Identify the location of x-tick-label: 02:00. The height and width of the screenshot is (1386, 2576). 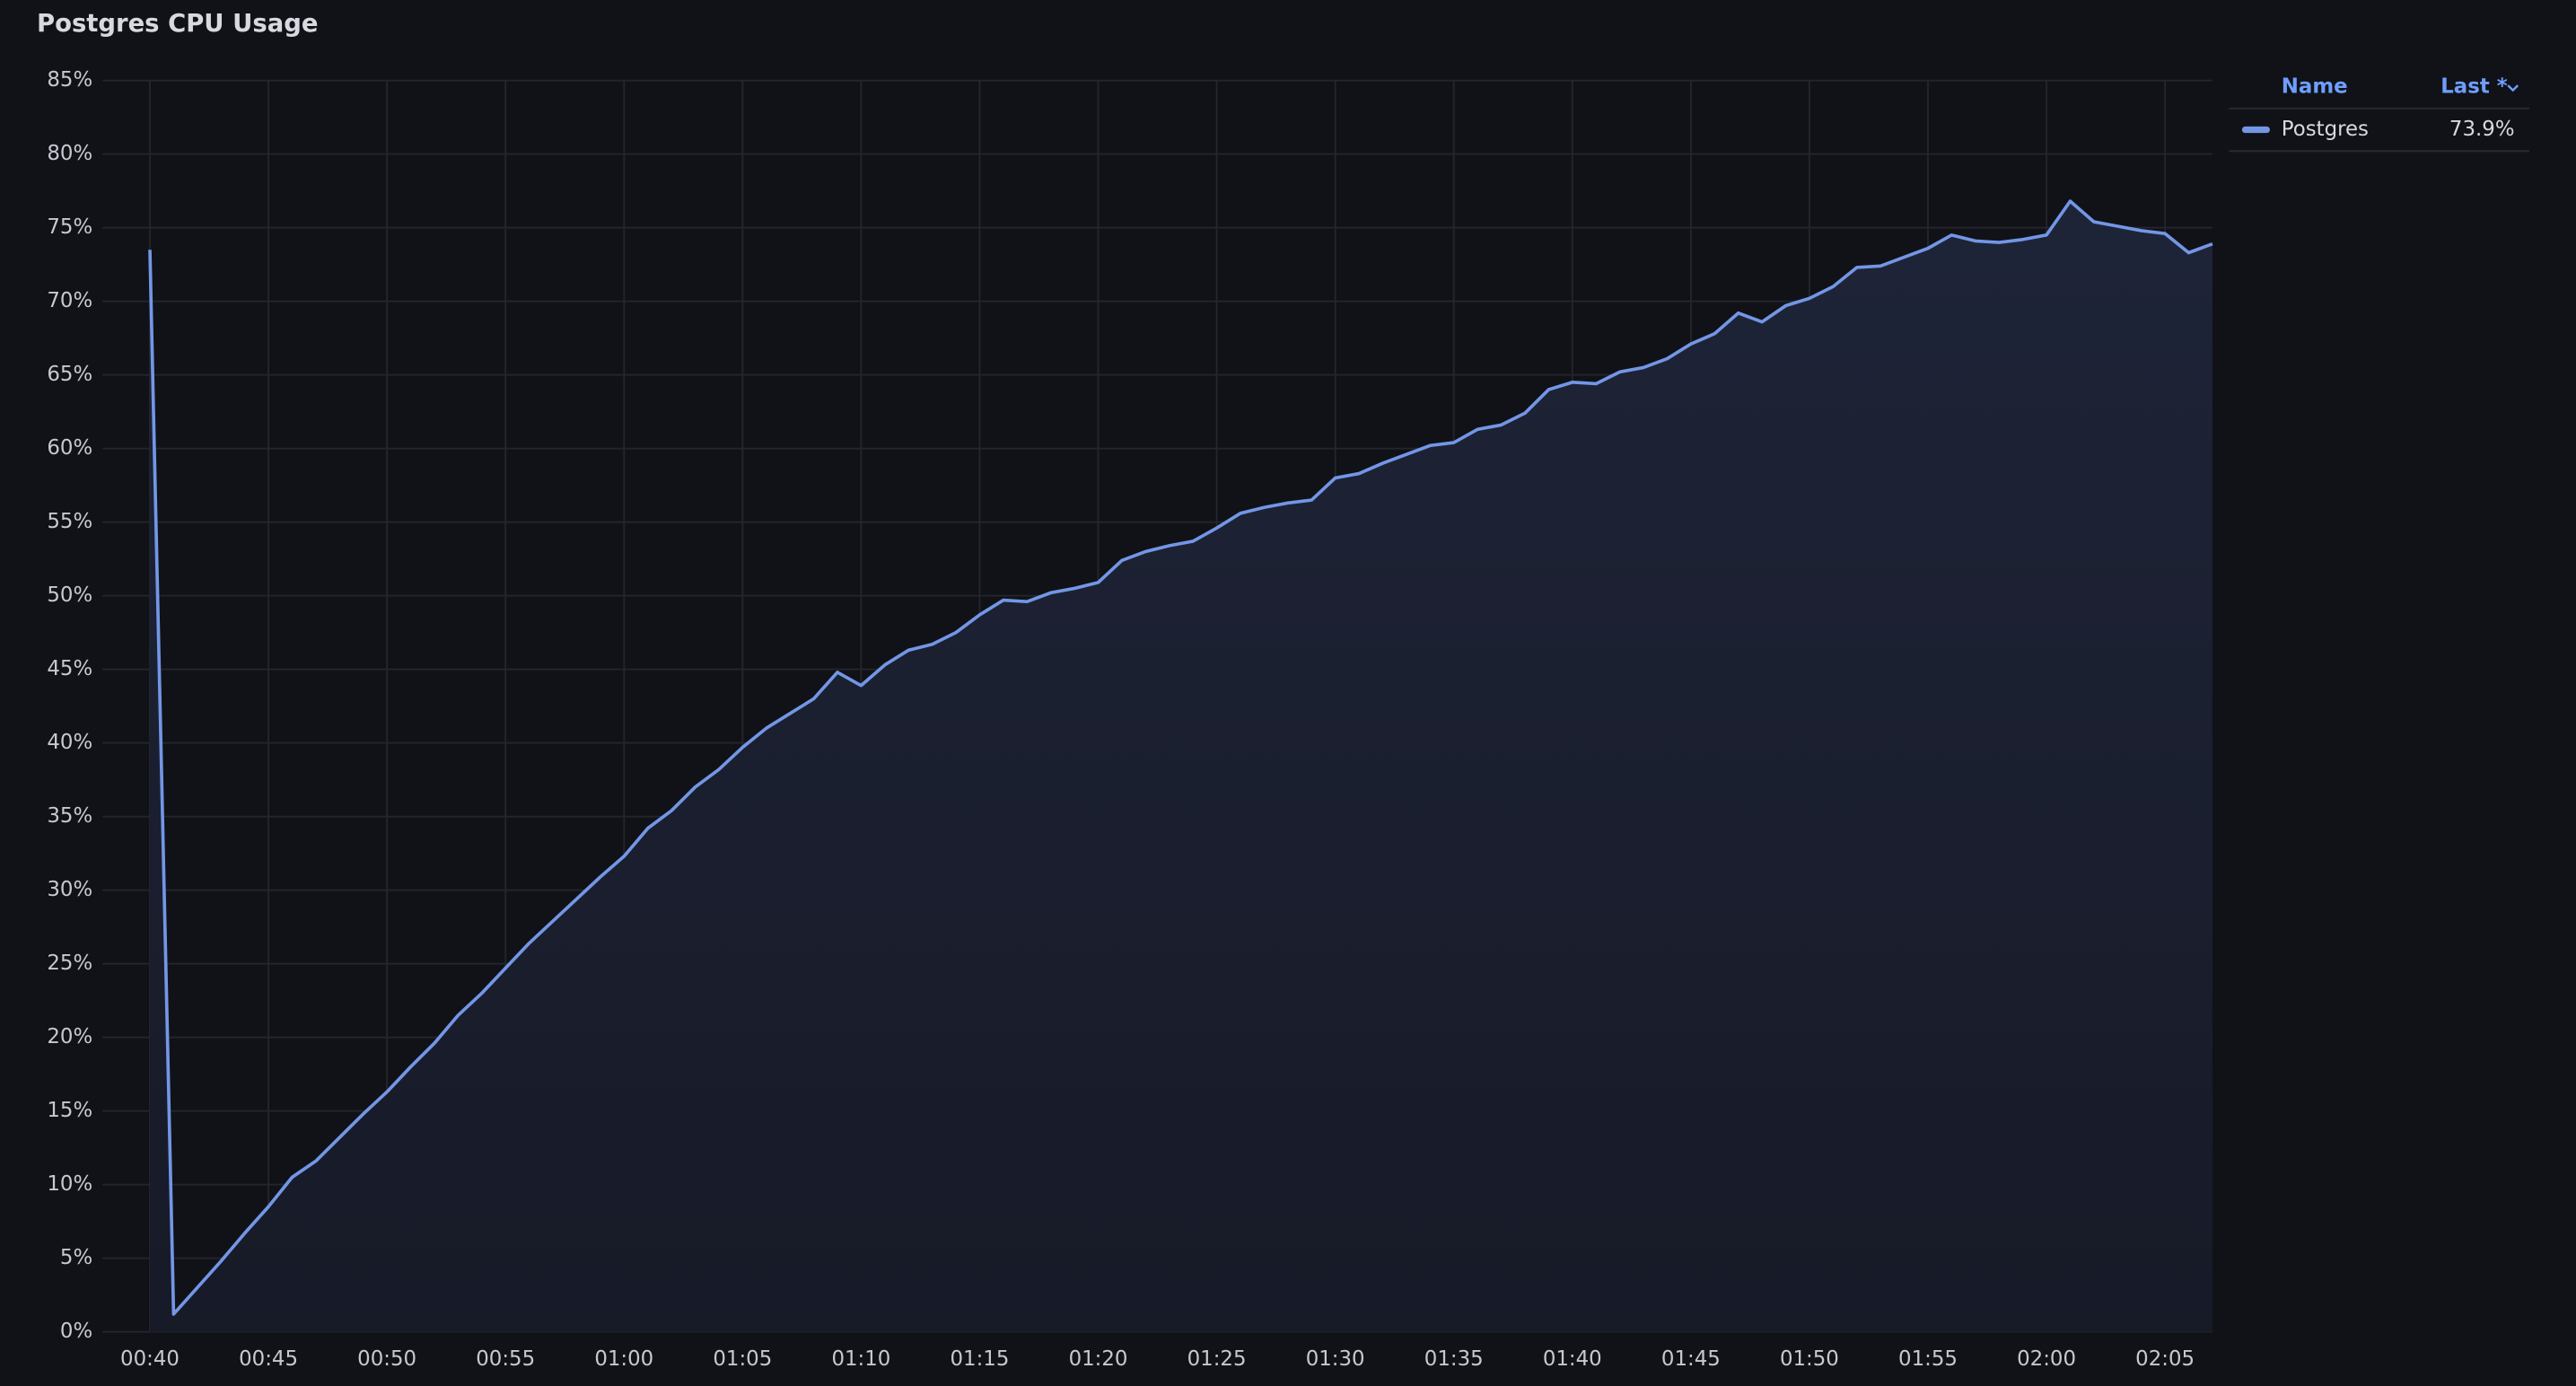
(2046, 1359).